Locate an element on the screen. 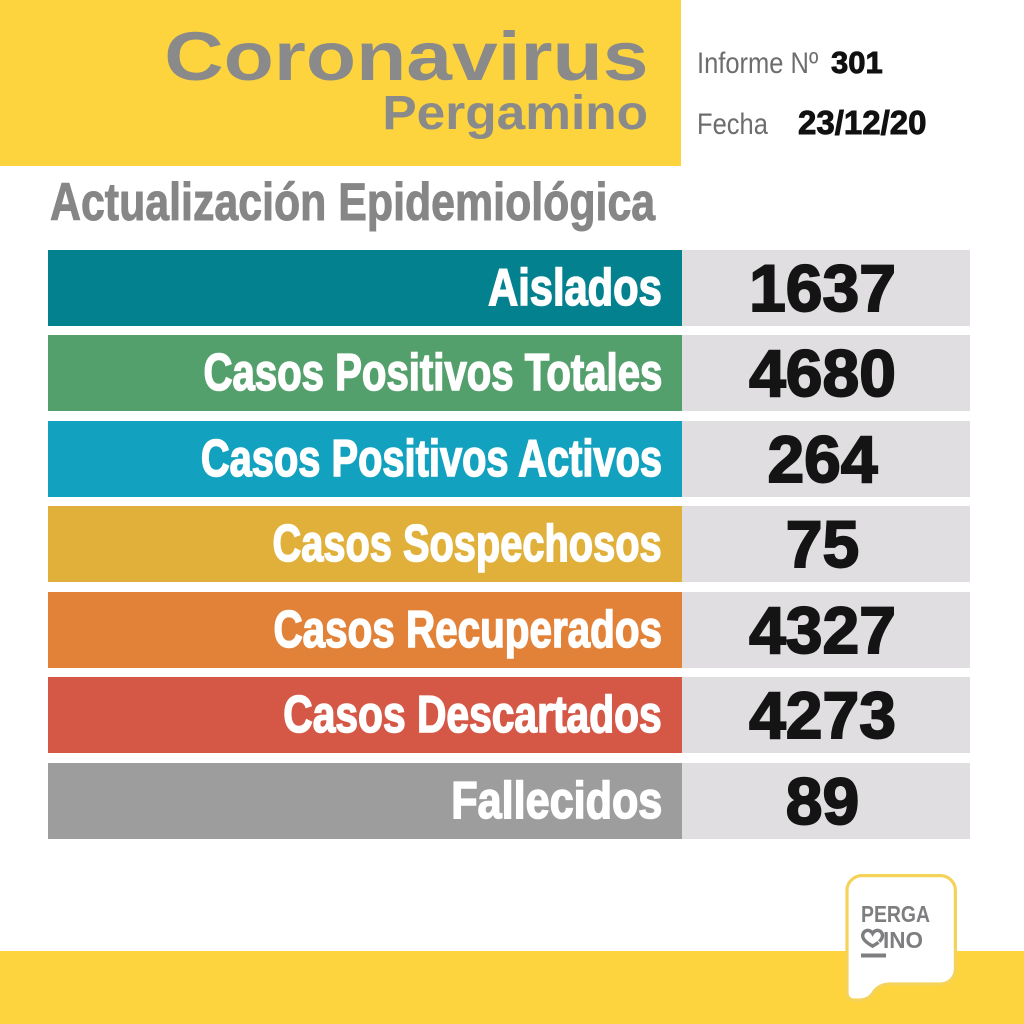 This screenshot has height=1024, width=1024. svg-text: INO is located at coordinates (903, 940).